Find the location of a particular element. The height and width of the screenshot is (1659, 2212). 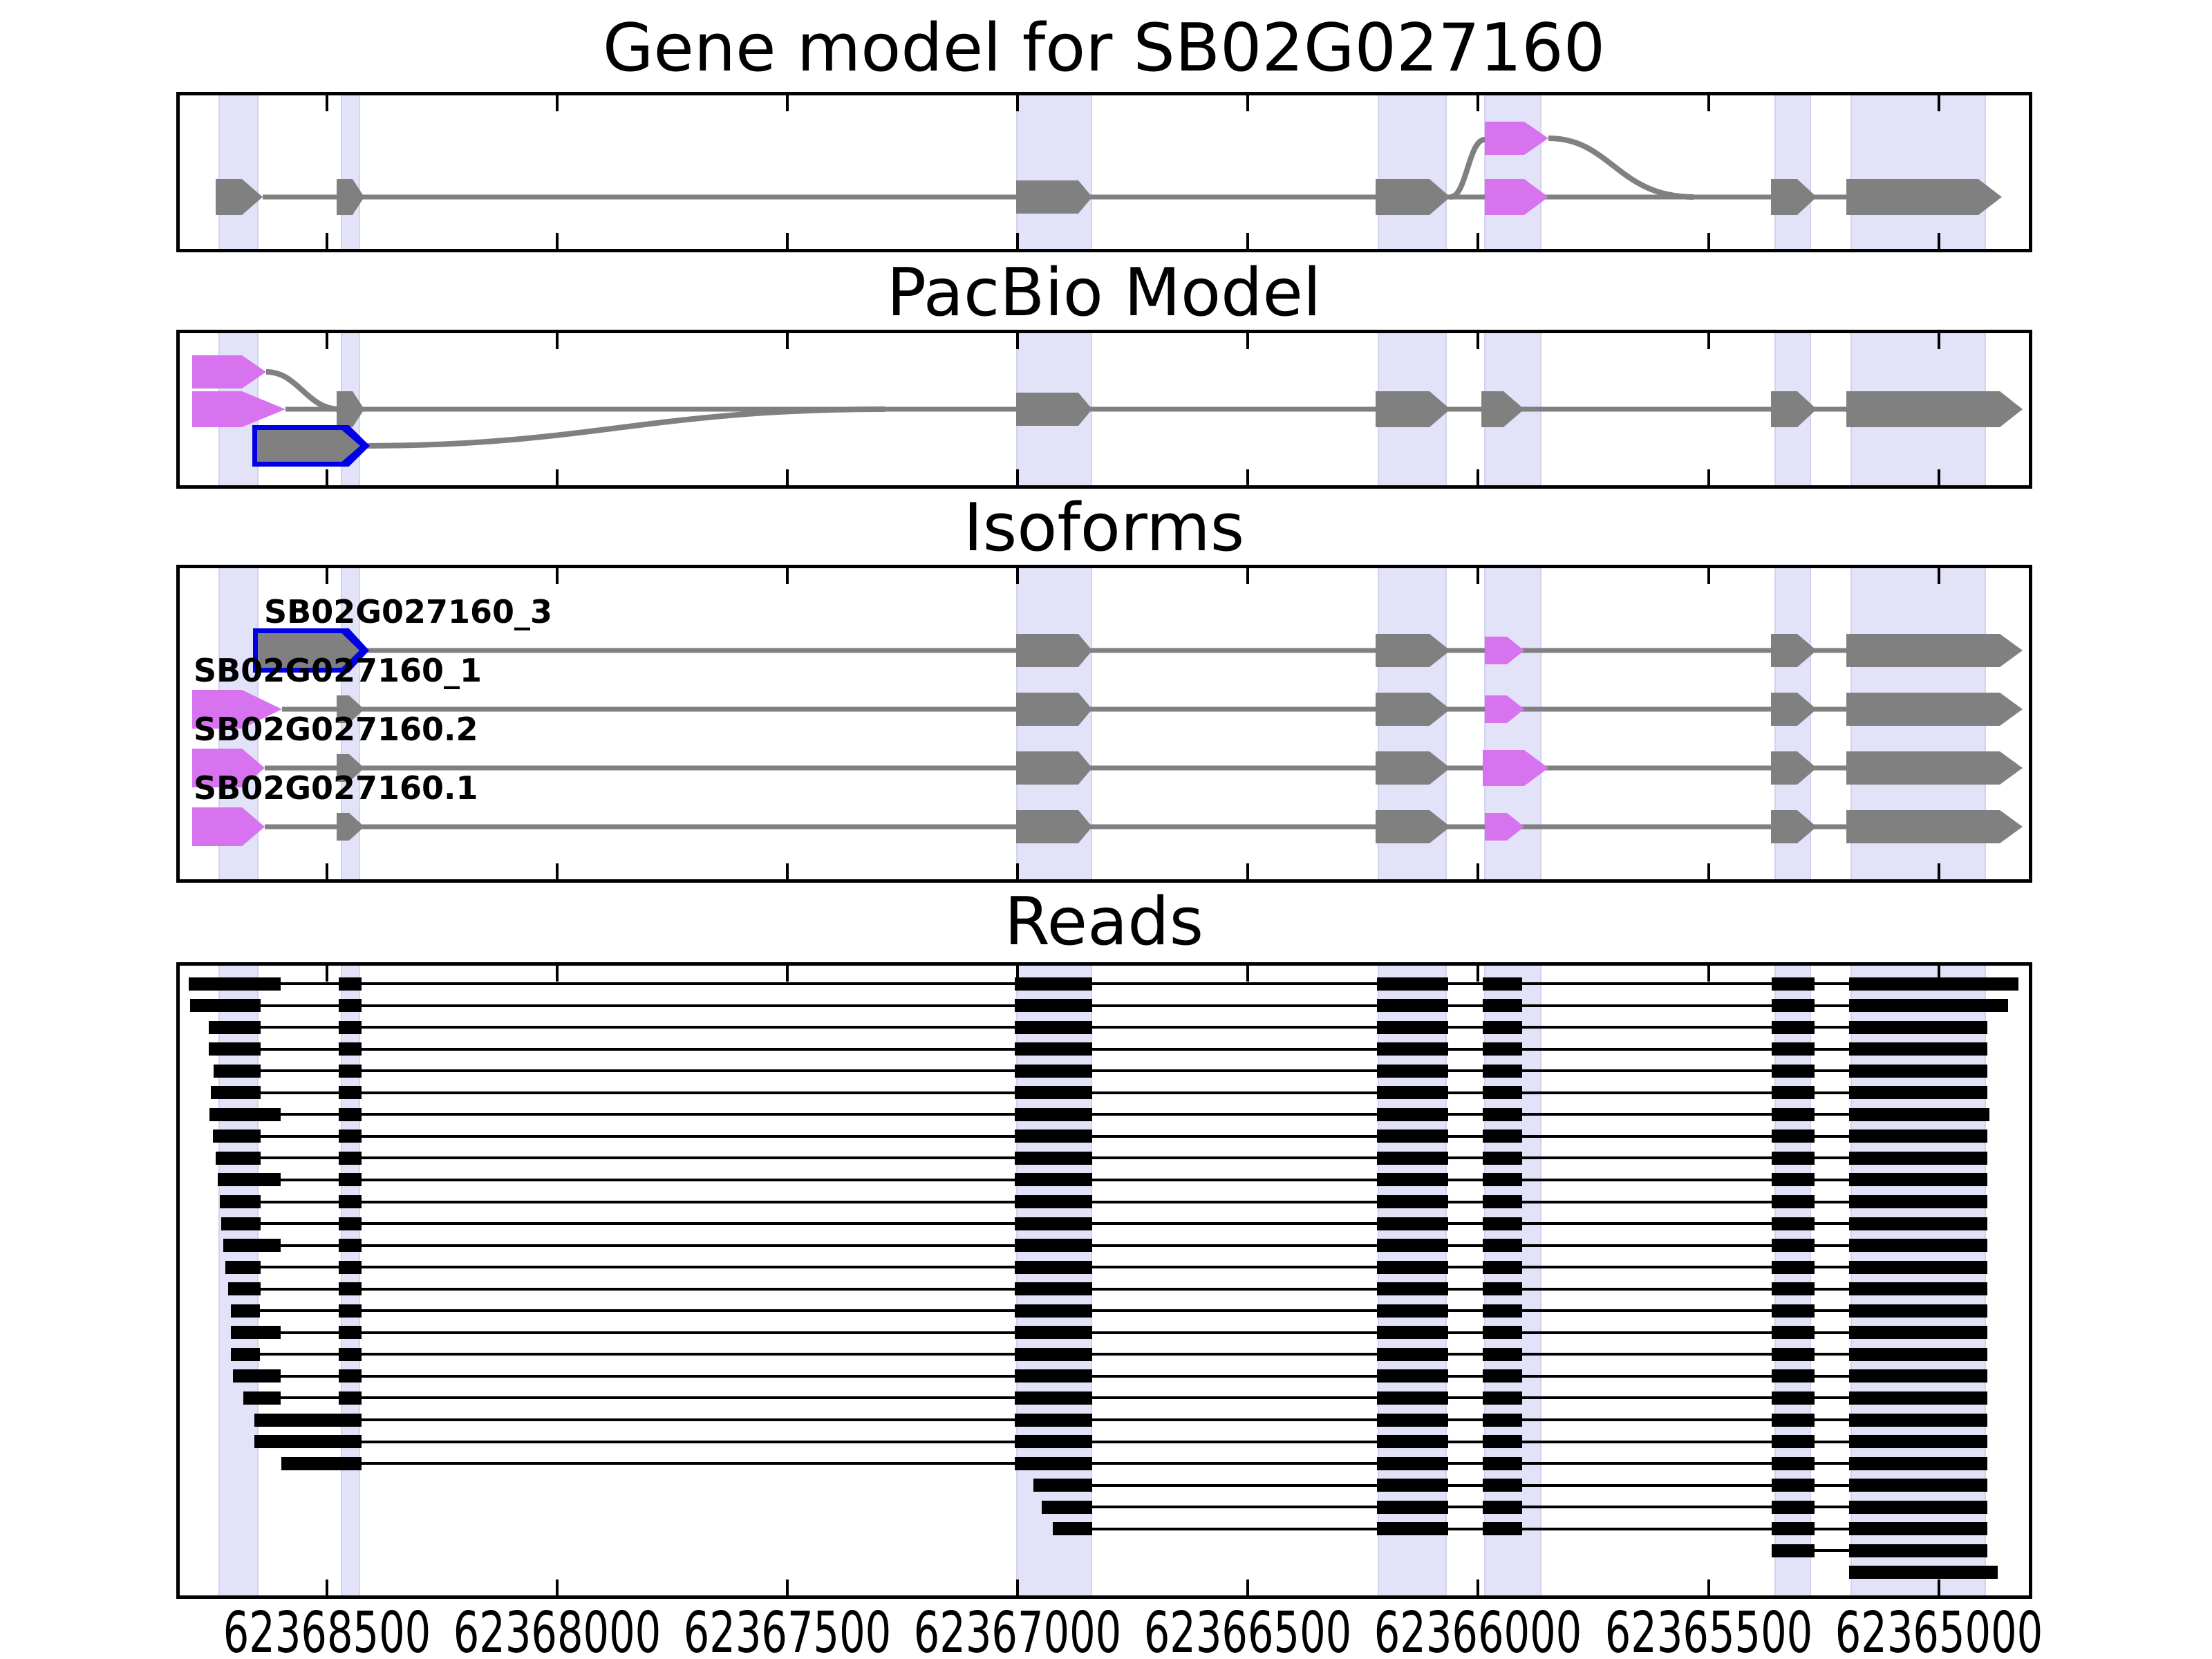

x-tick-label: 62366500 is located at coordinates (1248, 1629).